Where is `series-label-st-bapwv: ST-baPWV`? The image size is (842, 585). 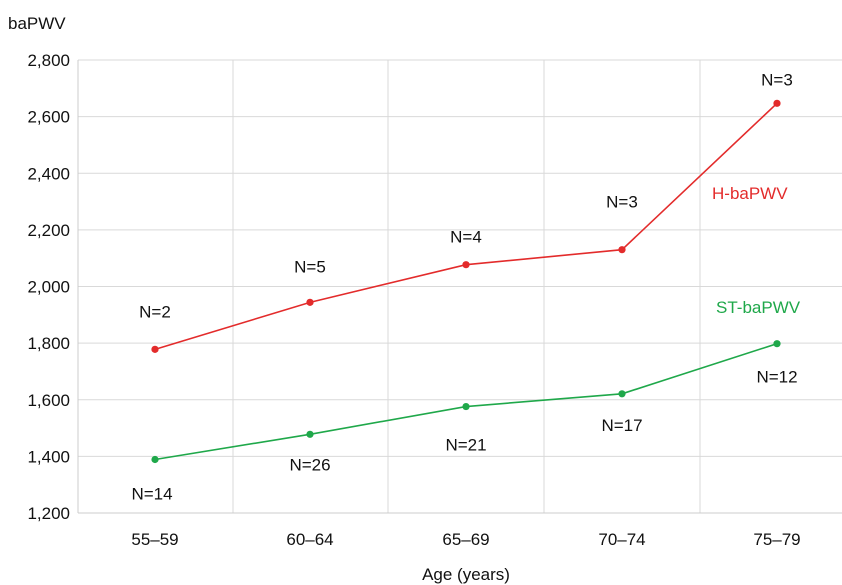
series-label-st-bapwv: ST-baPWV is located at coordinates (758, 307).